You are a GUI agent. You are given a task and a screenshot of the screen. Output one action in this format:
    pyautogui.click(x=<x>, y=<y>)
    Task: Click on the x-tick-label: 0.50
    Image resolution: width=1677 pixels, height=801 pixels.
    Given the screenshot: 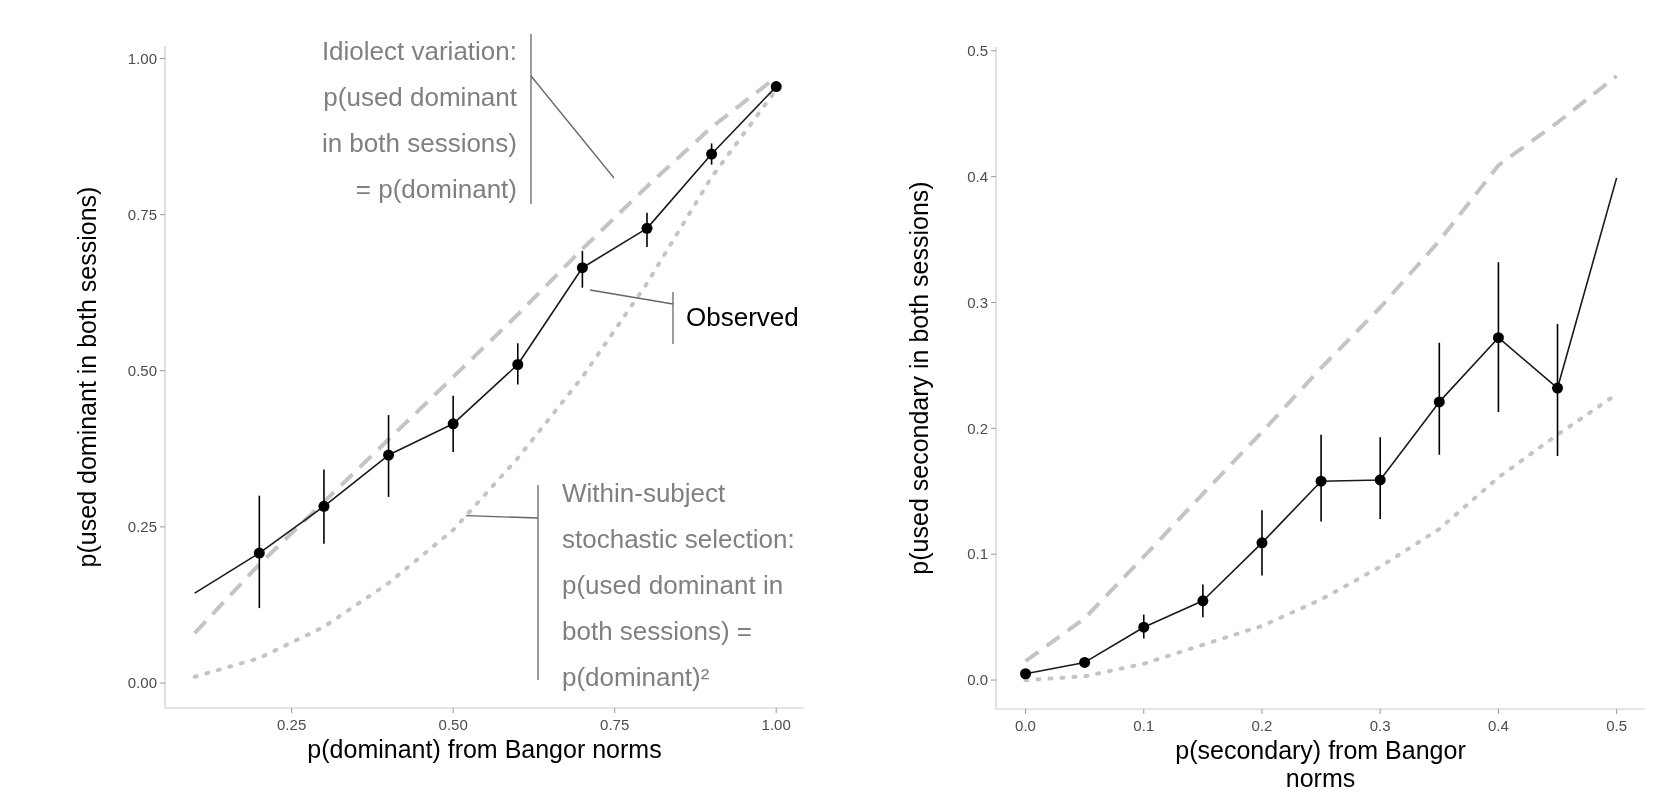 What is the action you would take?
    pyautogui.click(x=453, y=724)
    